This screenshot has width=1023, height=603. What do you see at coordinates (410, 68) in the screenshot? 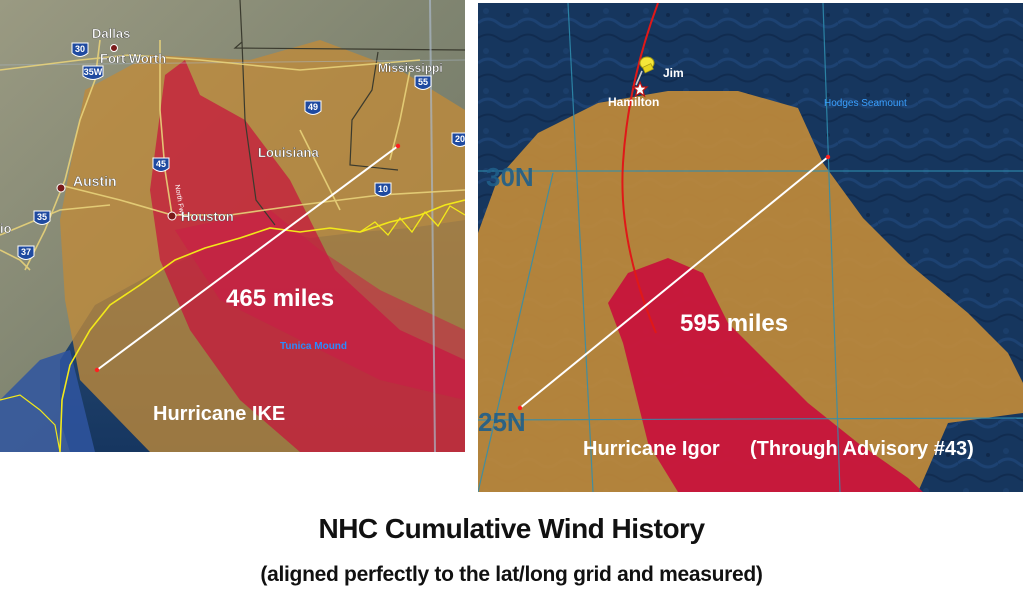
I see `state-label-mississippi: Mississippi` at bounding box center [410, 68].